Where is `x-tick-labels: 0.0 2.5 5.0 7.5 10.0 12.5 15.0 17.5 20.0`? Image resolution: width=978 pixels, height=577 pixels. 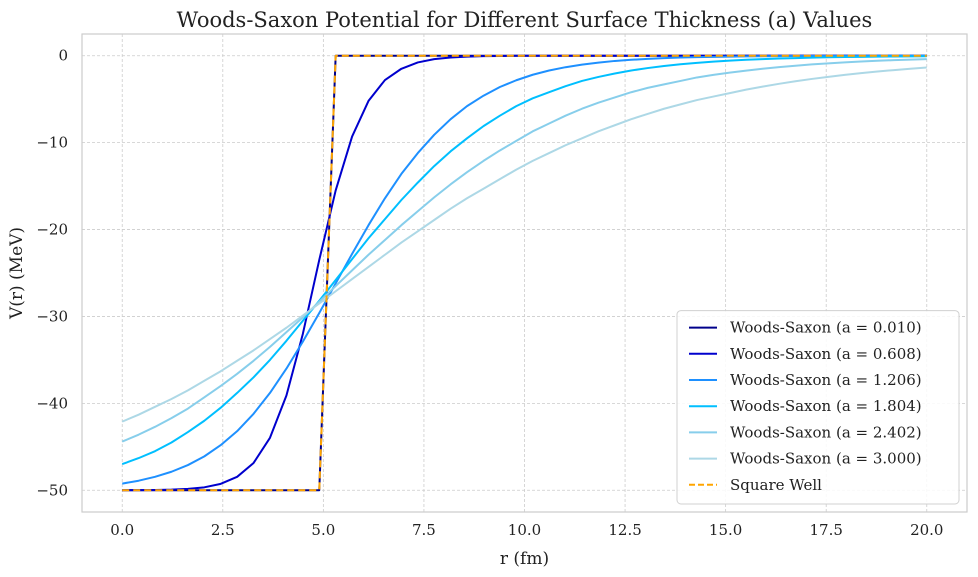 x-tick-labels: 0.0 2.5 5.0 7.5 10.0 12.5 15.0 17.5 20.0 is located at coordinates (526, 530).